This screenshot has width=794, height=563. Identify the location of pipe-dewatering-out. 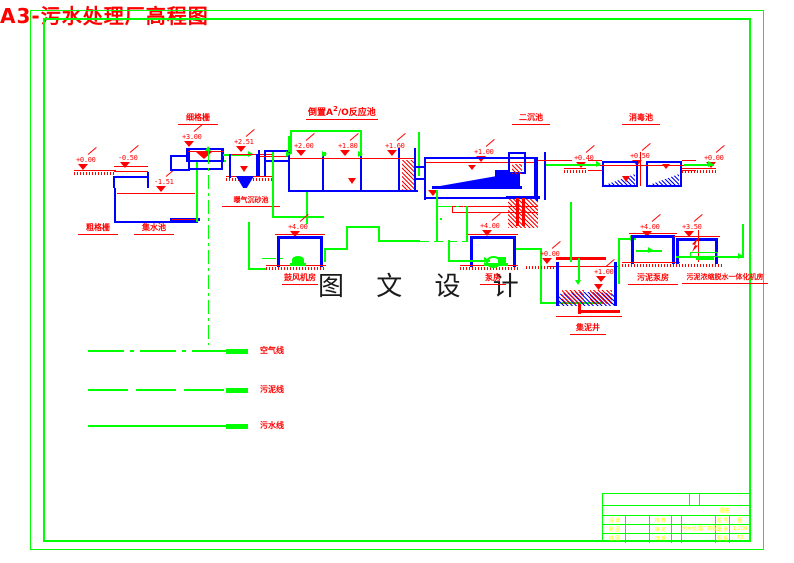
(731, 257).